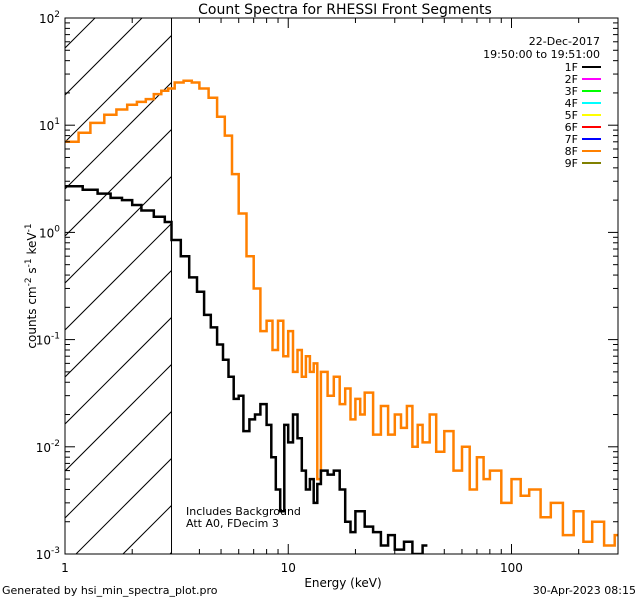 Image resolution: width=640 pixels, height=600 pixels. I want to click on y-tick-label: 10⁻¹, so click(48, 340).